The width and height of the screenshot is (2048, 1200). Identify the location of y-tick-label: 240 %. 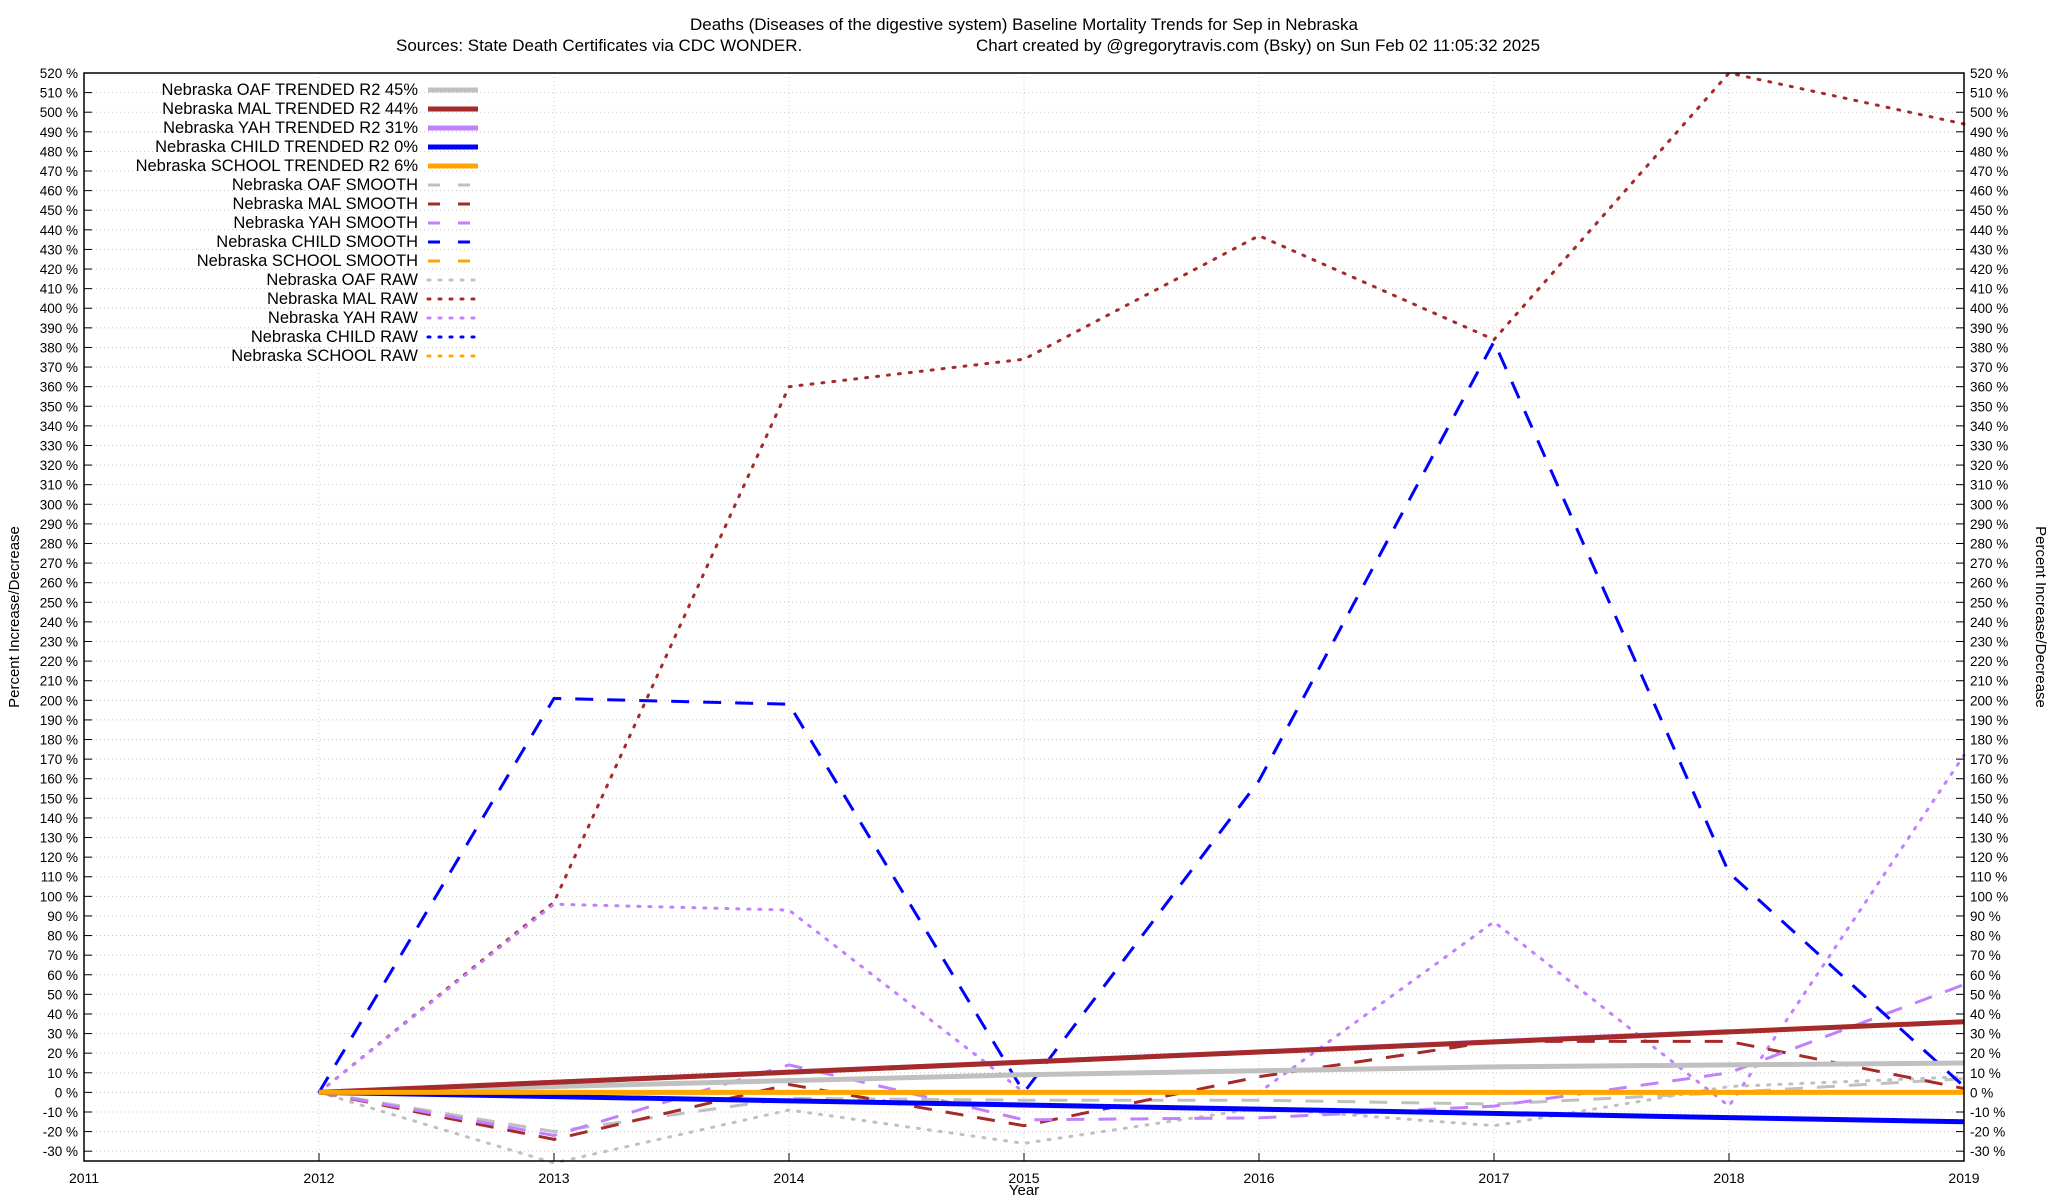
(59, 622).